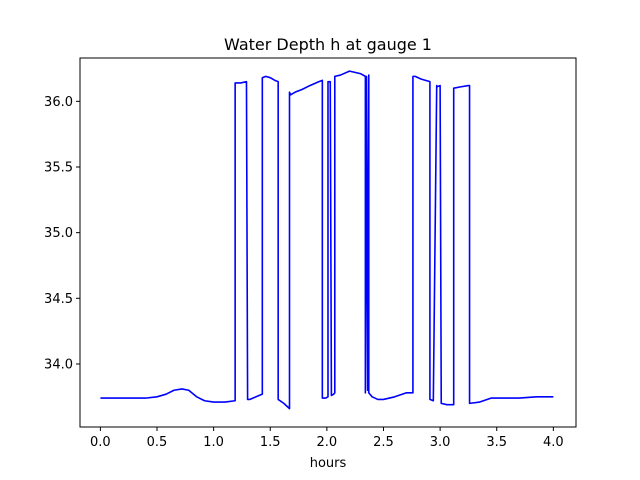  I want to click on y-tick-label: 35.0, so click(58, 233).